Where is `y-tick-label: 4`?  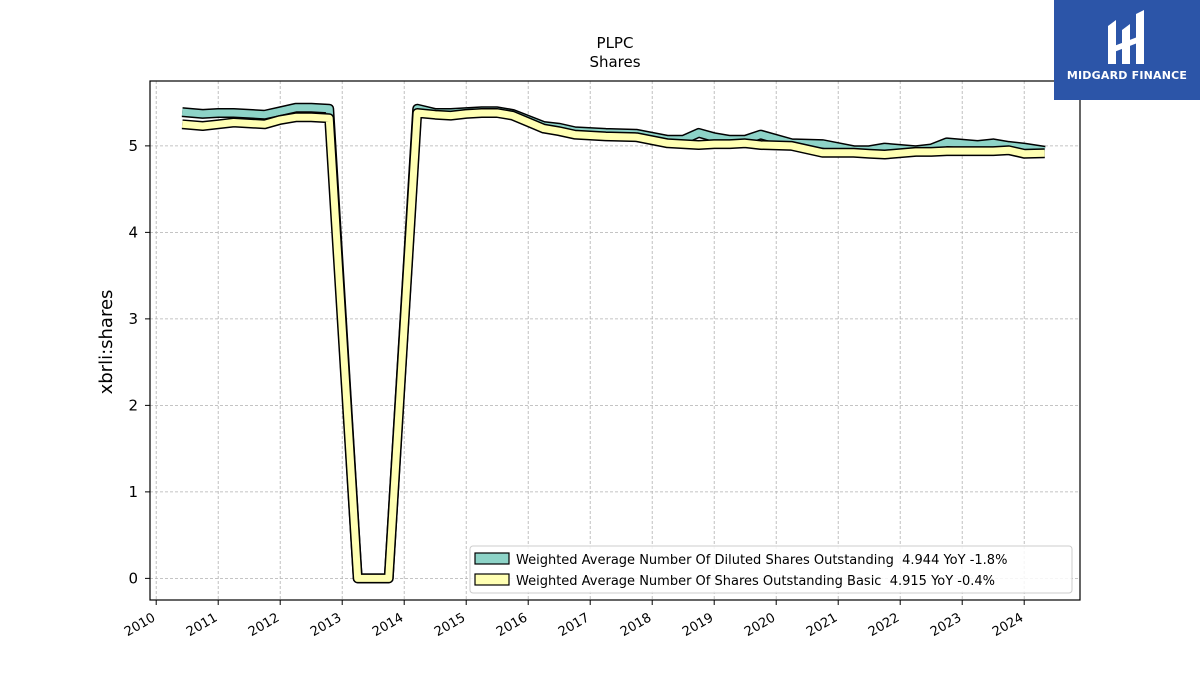 y-tick-label: 4 is located at coordinates (133, 232).